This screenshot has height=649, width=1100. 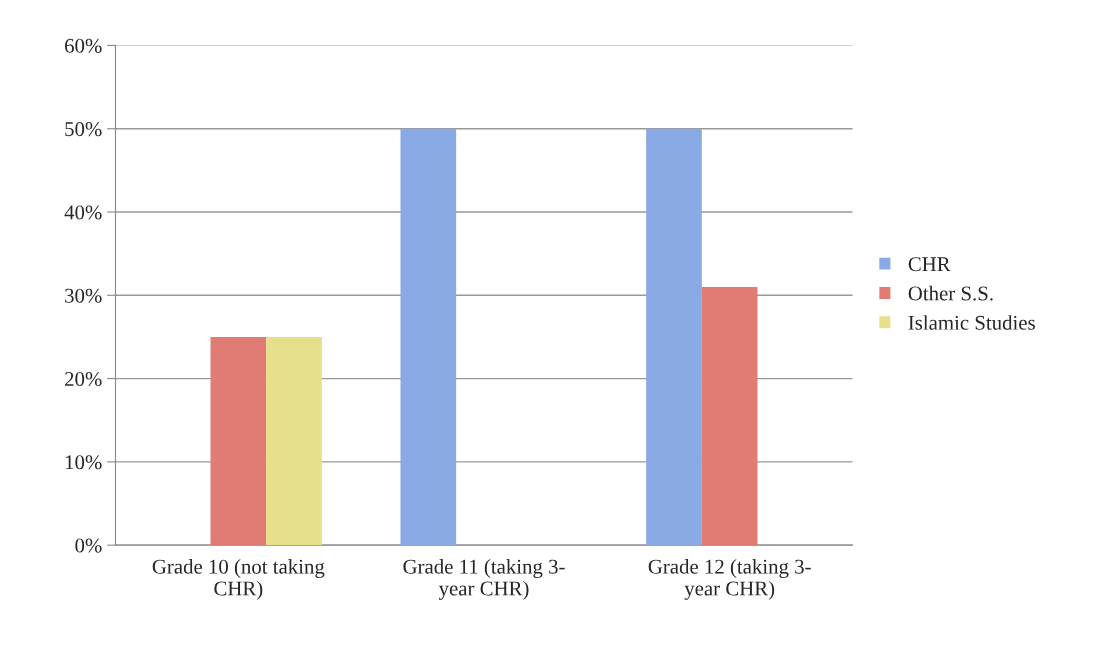 What do you see at coordinates (971, 322) in the screenshot?
I see `legend-label: Islamic Studies` at bounding box center [971, 322].